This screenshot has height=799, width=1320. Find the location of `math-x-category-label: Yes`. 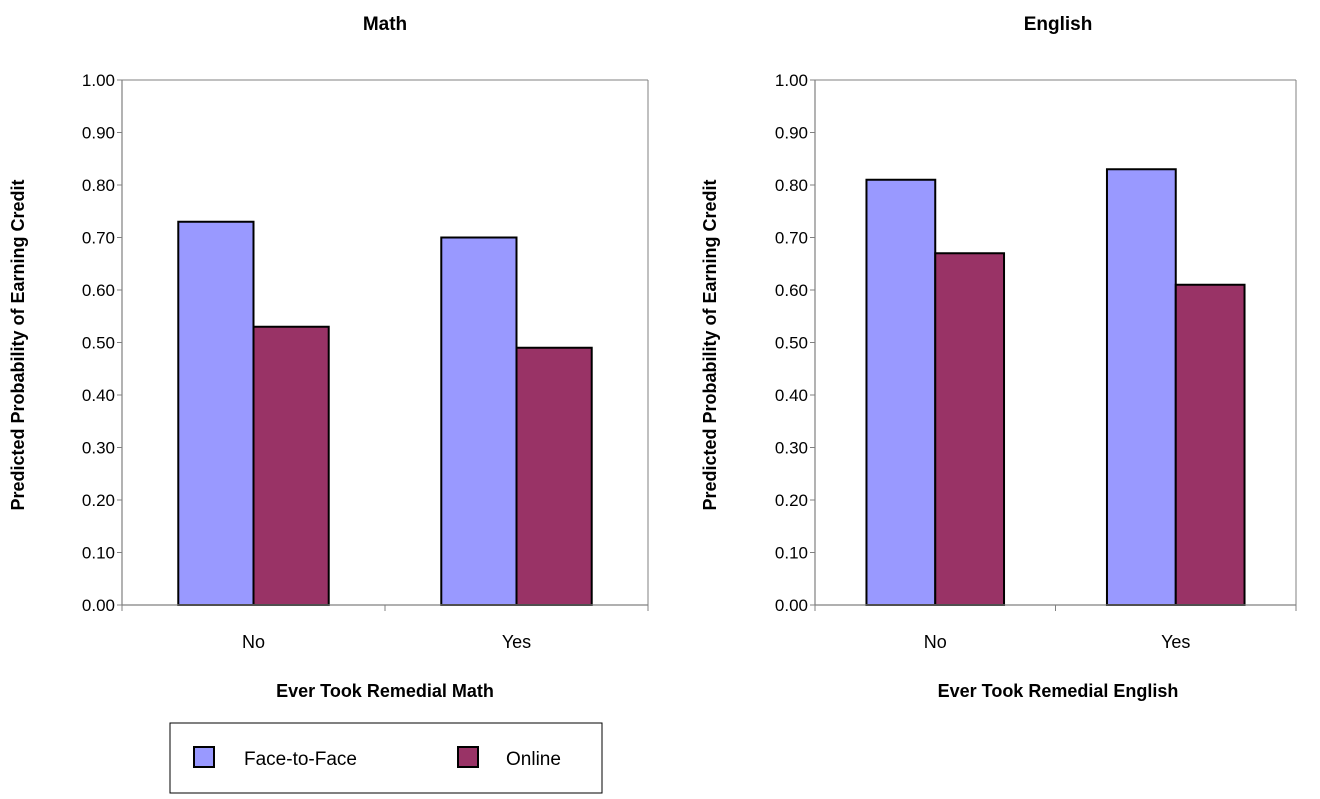

math-x-category-label: Yes is located at coordinates (516, 642).